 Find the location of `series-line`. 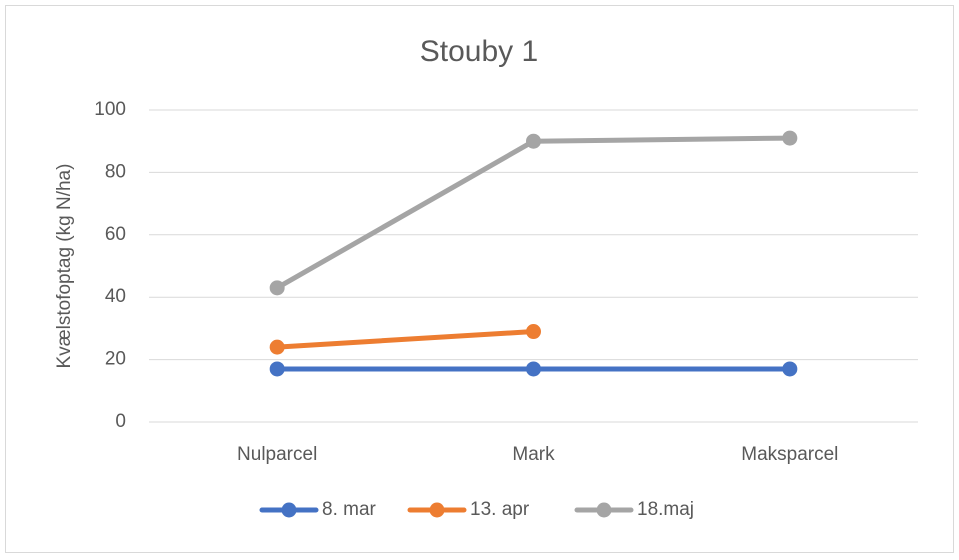

series-line is located at coordinates (405, 339).